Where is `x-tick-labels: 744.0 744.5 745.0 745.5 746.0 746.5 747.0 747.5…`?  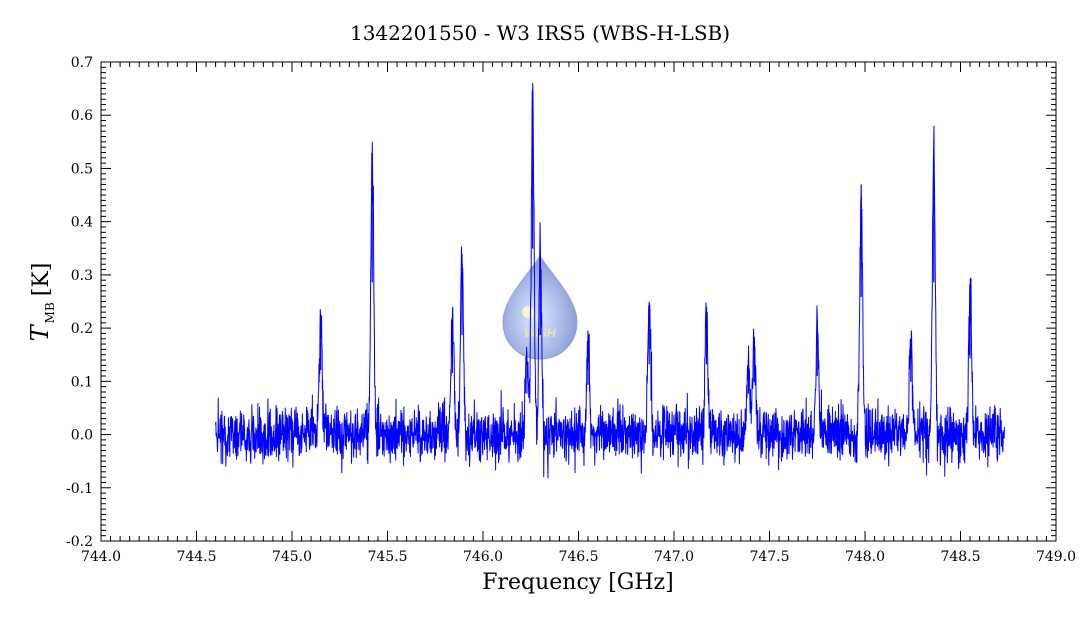
x-tick-labels: 744.0 744.5 745.0 745.5 746.0 746.5 747.0 747.5… is located at coordinates (578, 557).